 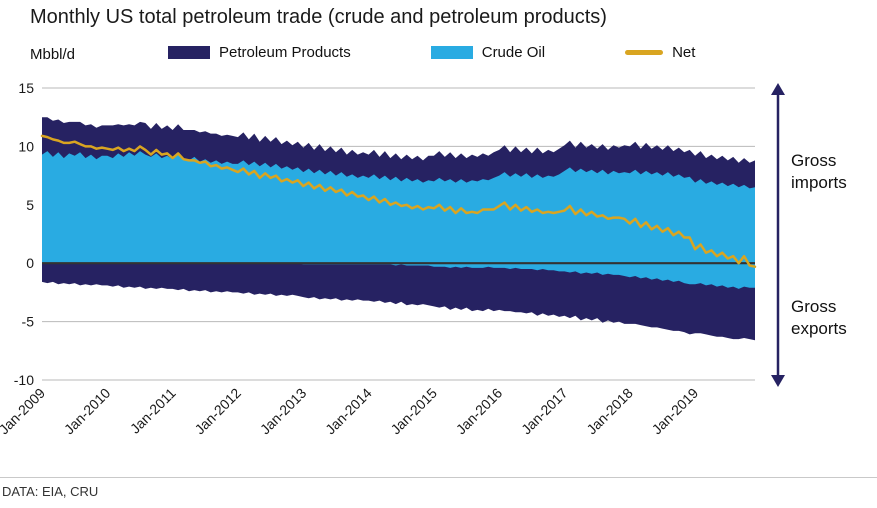 What do you see at coordinates (479, 411) in the screenshot?
I see `x-tick-label: Jan-2016` at bounding box center [479, 411].